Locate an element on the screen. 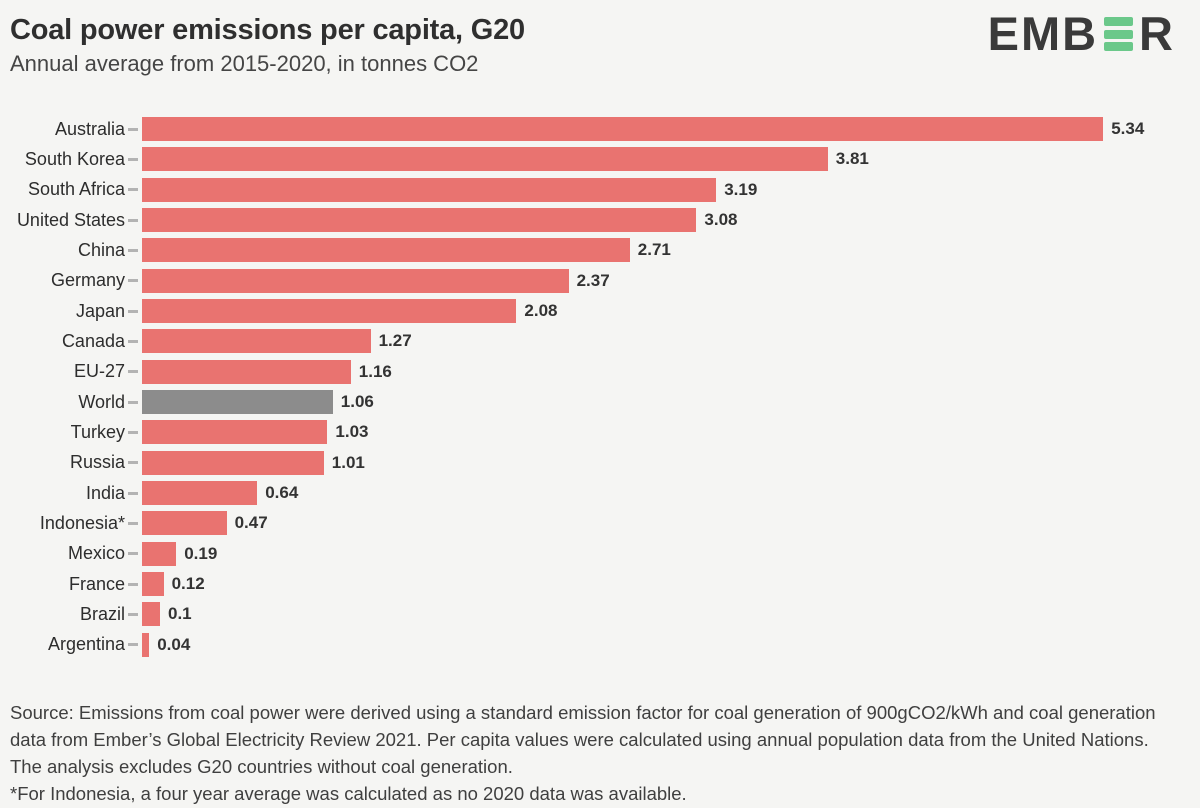 This screenshot has width=1200, height=808. ember-logo-green-e-icon is located at coordinates (1119, 34).